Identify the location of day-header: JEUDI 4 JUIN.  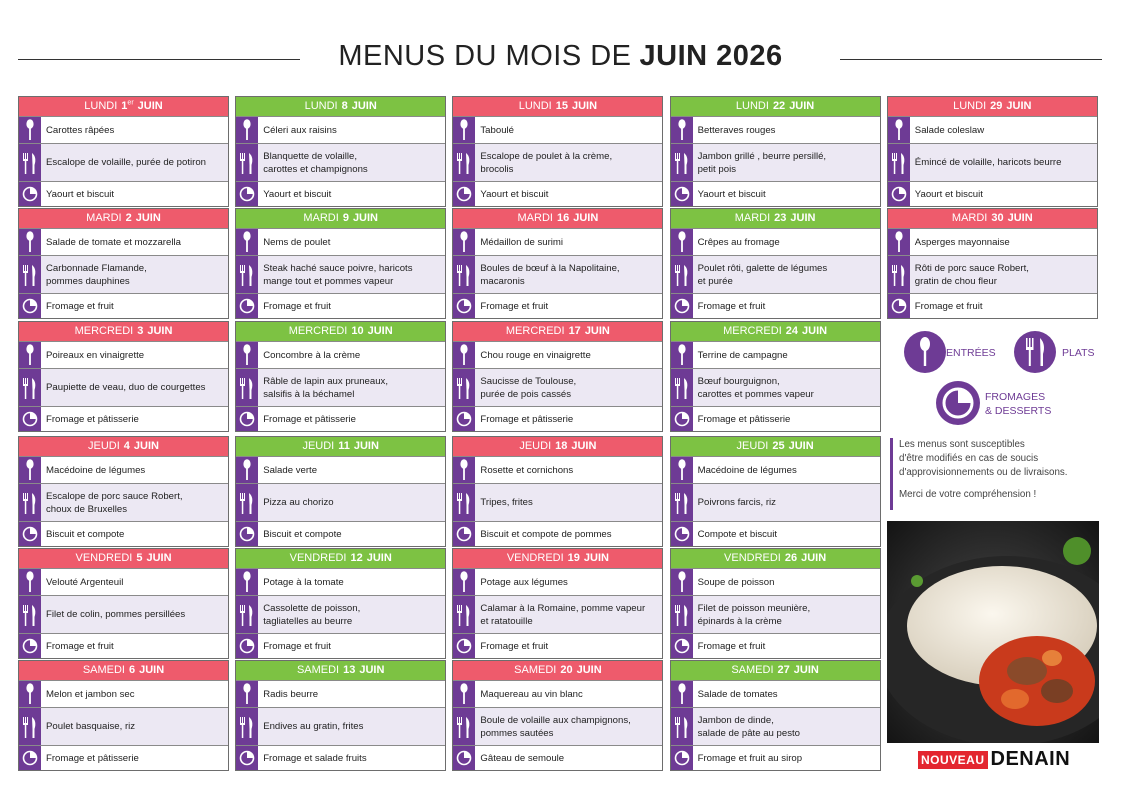
(123, 446).